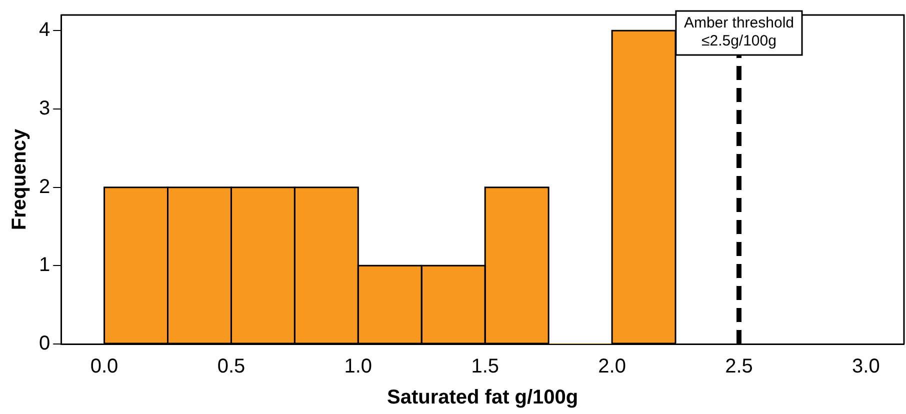  I want to click on y-axis-title: Frequency, so click(19, 179).